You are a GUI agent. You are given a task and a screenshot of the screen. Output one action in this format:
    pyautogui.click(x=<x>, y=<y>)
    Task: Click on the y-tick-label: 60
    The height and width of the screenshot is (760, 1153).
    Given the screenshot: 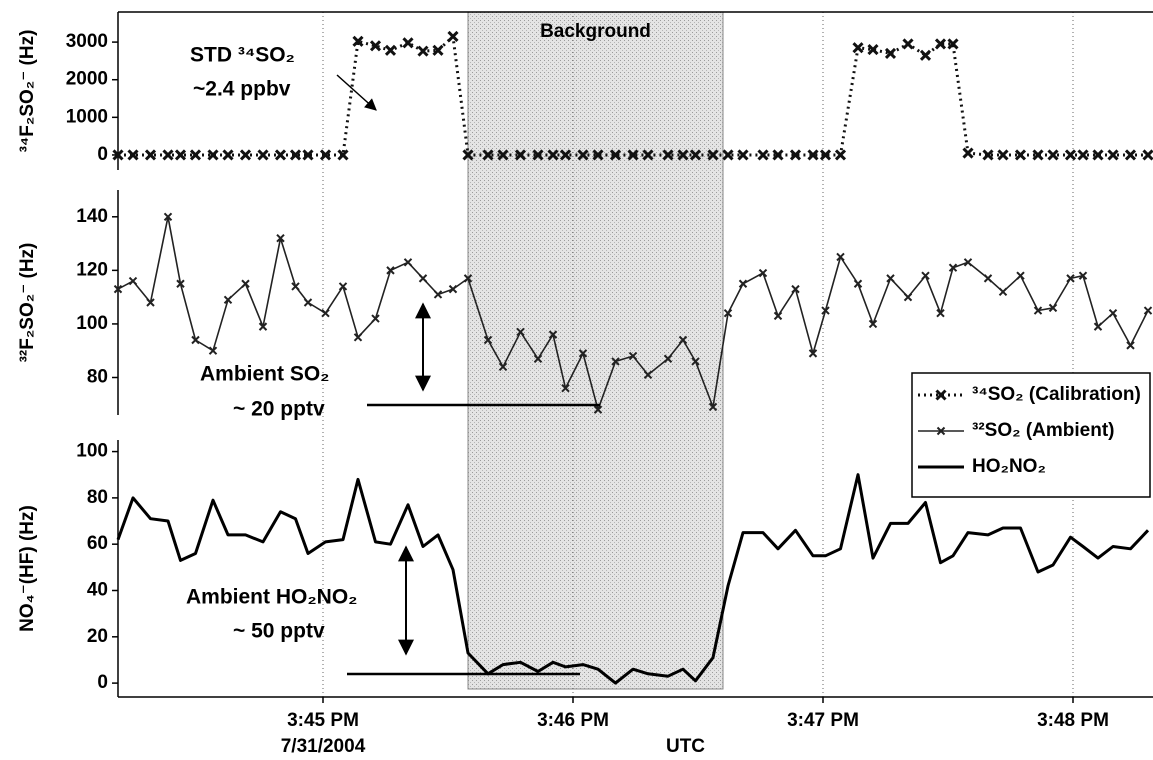 What is the action you would take?
    pyautogui.click(x=97, y=543)
    